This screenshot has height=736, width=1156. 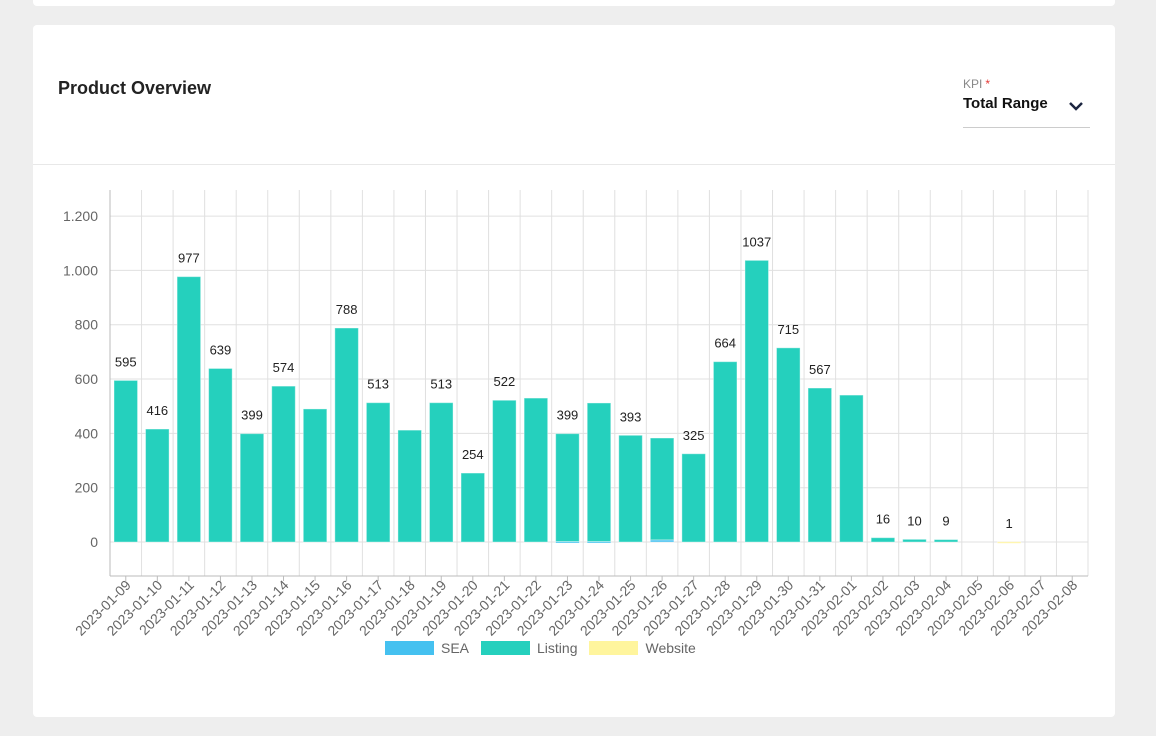 What do you see at coordinates (189, 258) in the screenshot?
I see `data-label: 977` at bounding box center [189, 258].